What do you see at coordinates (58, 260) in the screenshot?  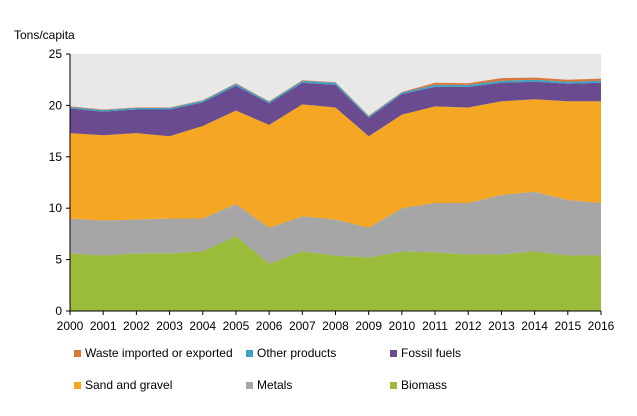 I see `y-tick-label: 5` at bounding box center [58, 260].